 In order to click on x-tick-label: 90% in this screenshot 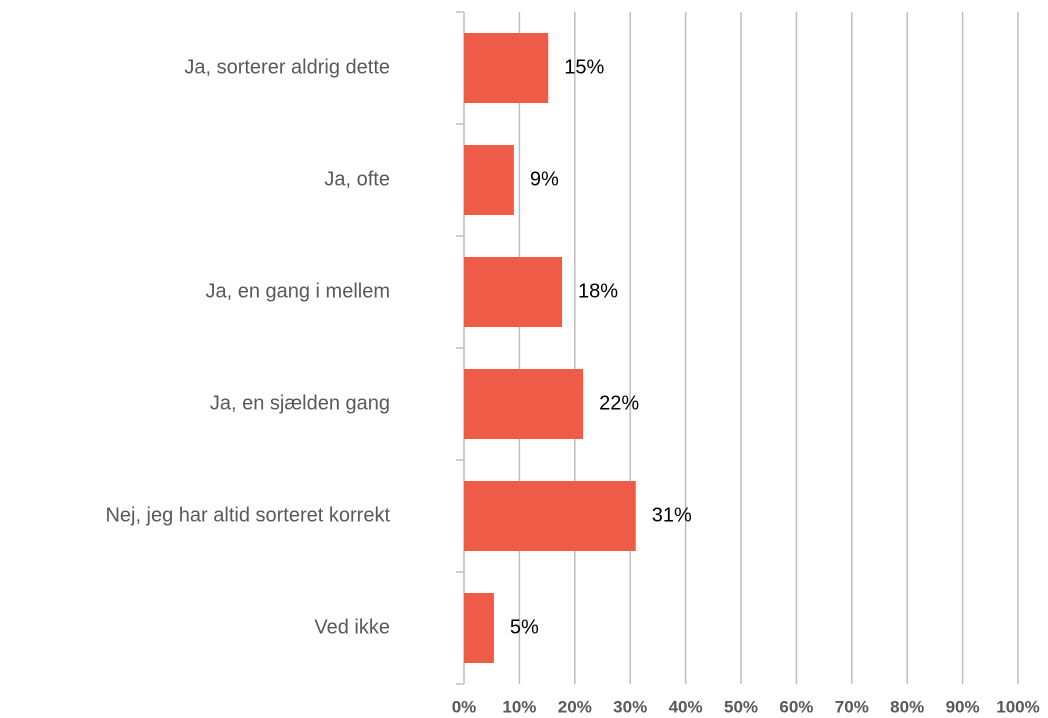, I will do `click(963, 706)`.